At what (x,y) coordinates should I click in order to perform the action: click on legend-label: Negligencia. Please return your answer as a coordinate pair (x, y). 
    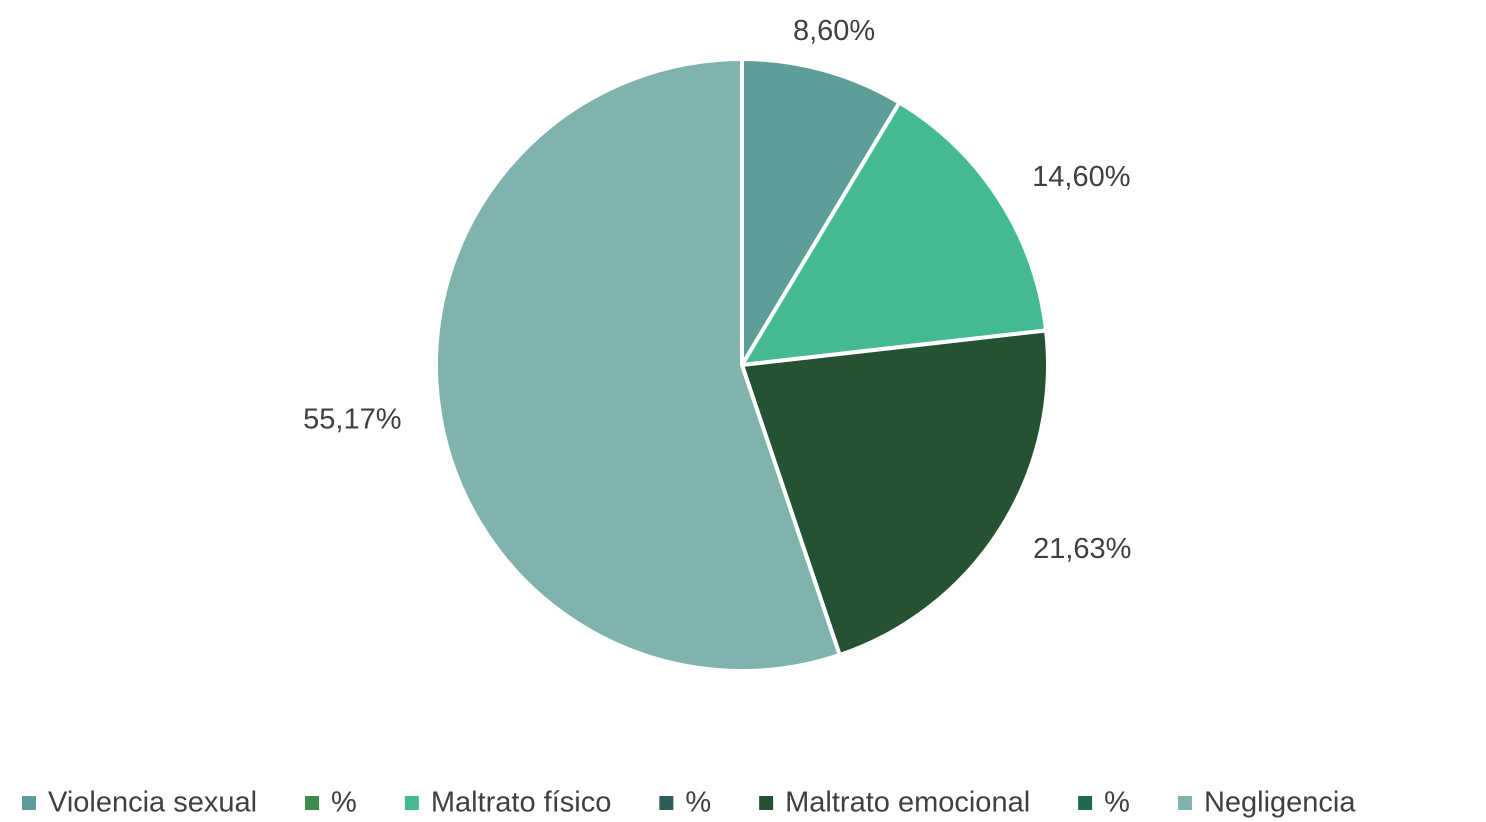
    Looking at the image, I should click on (1280, 803).